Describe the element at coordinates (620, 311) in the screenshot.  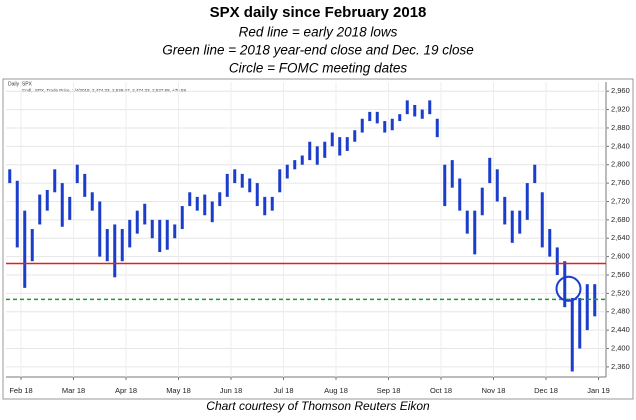
I see `y-tick-label: 2,480` at that location.